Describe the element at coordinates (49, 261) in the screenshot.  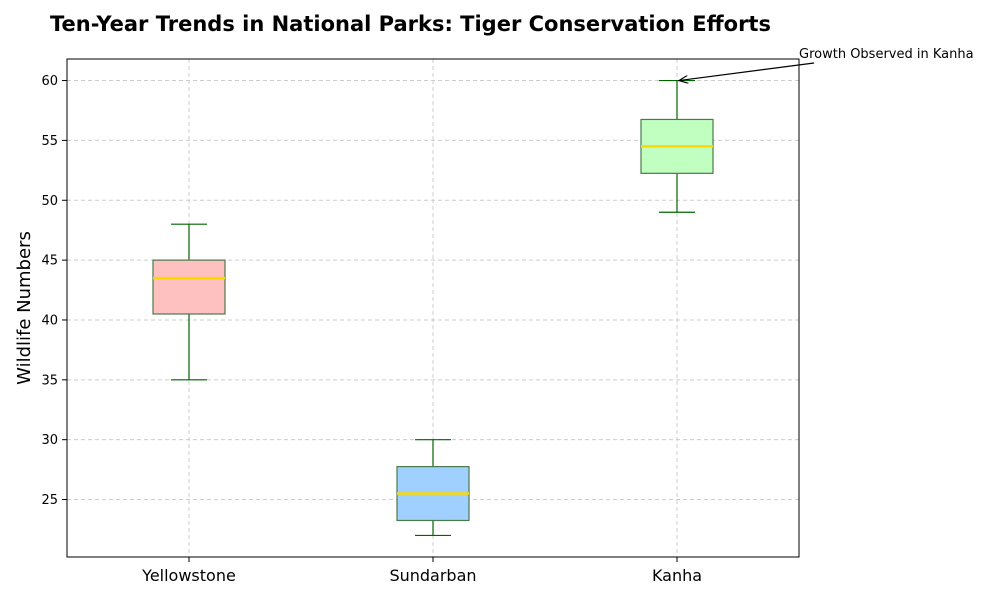
I see `y-tick-label: 45` at that location.